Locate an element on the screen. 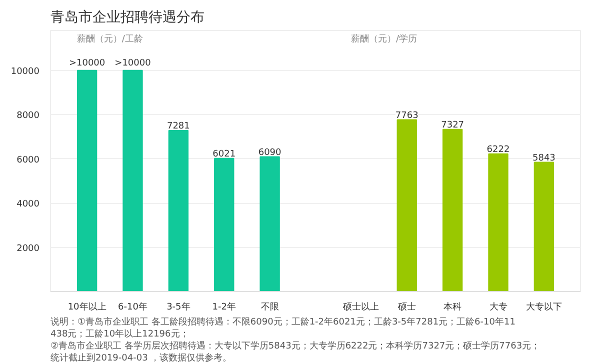  data-label: 5843 is located at coordinates (544, 158).